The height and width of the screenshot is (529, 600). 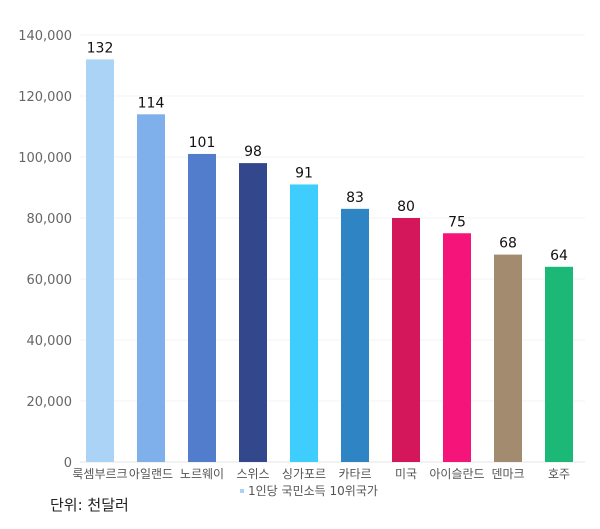 I want to click on x-tick-label: 아이슬란드, so click(x=456, y=474).